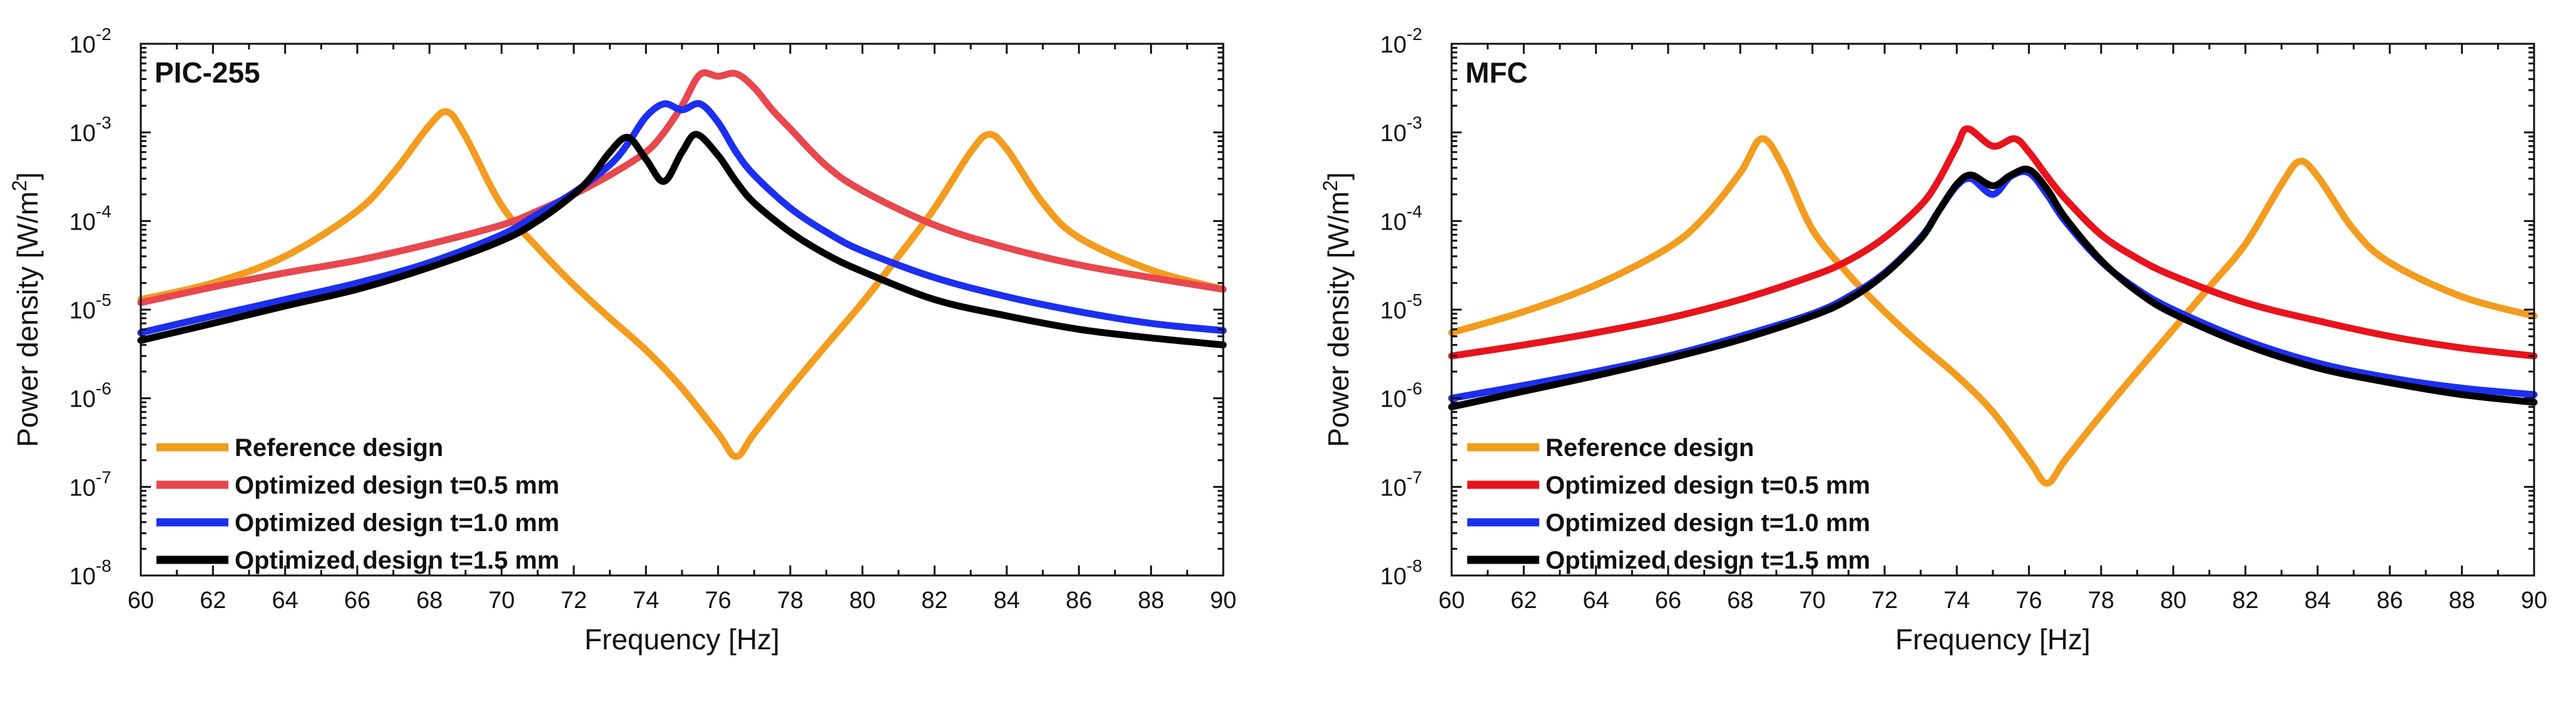 This screenshot has height=720, width=2576. What do you see at coordinates (2245, 600) in the screenshot?
I see `mfc-x-tick-label: 82` at bounding box center [2245, 600].